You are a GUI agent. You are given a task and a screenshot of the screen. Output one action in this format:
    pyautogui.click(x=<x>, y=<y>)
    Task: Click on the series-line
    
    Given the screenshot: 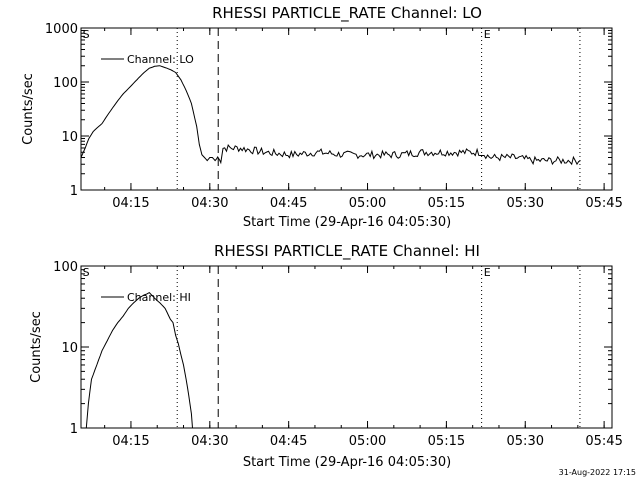 What is the action you would take?
    pyautogui.click(x=139, y=359)
    